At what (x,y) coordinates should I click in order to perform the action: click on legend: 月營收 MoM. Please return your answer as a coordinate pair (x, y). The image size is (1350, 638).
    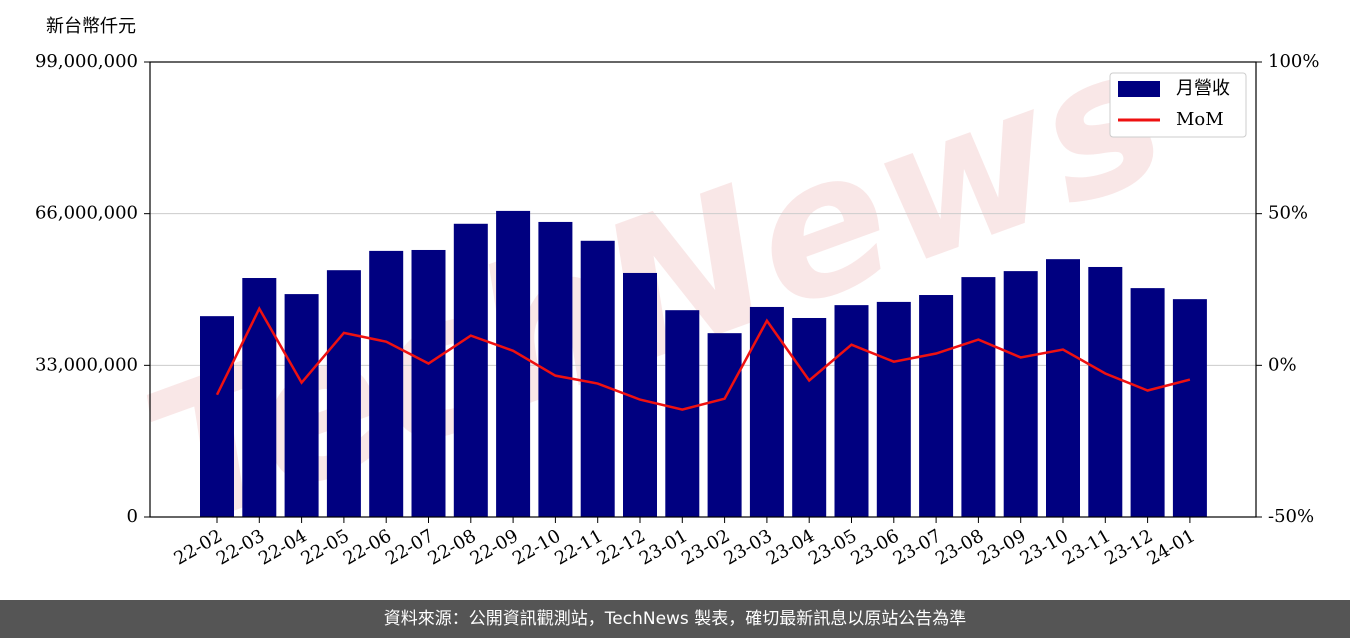
    Looking at the image, I should click on (1178, 105).